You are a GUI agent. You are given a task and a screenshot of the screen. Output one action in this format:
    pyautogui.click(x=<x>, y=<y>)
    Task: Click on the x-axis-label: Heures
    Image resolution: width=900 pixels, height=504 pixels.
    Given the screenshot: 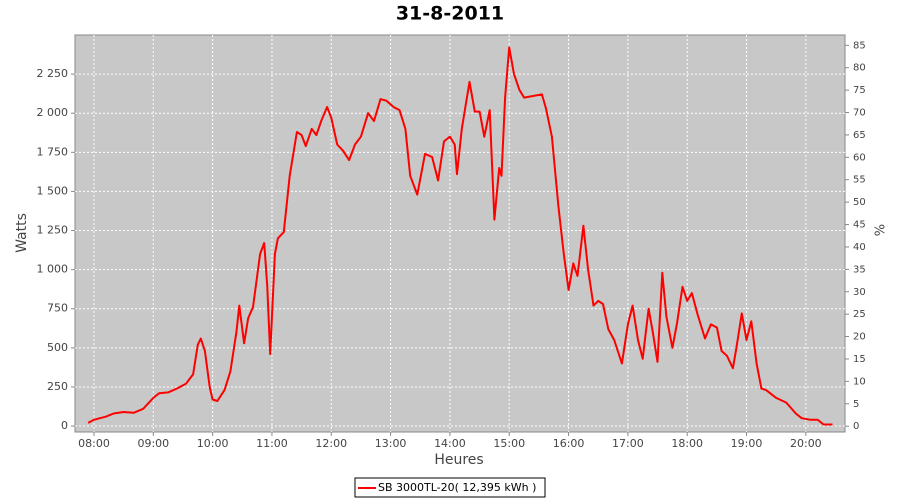 What is the action you would take?
    pyautogui.click(x=458, y=460)
    